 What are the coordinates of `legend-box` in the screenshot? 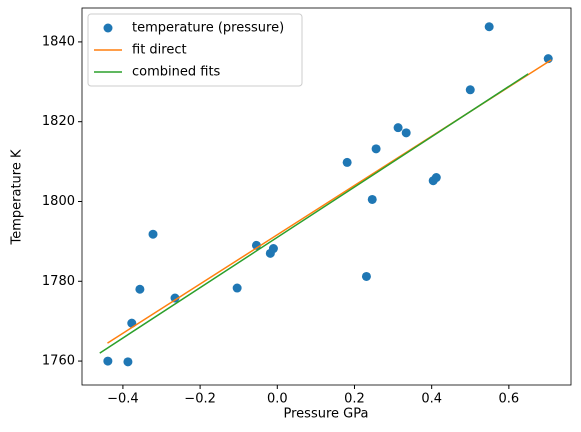 It's located at (195, 50).